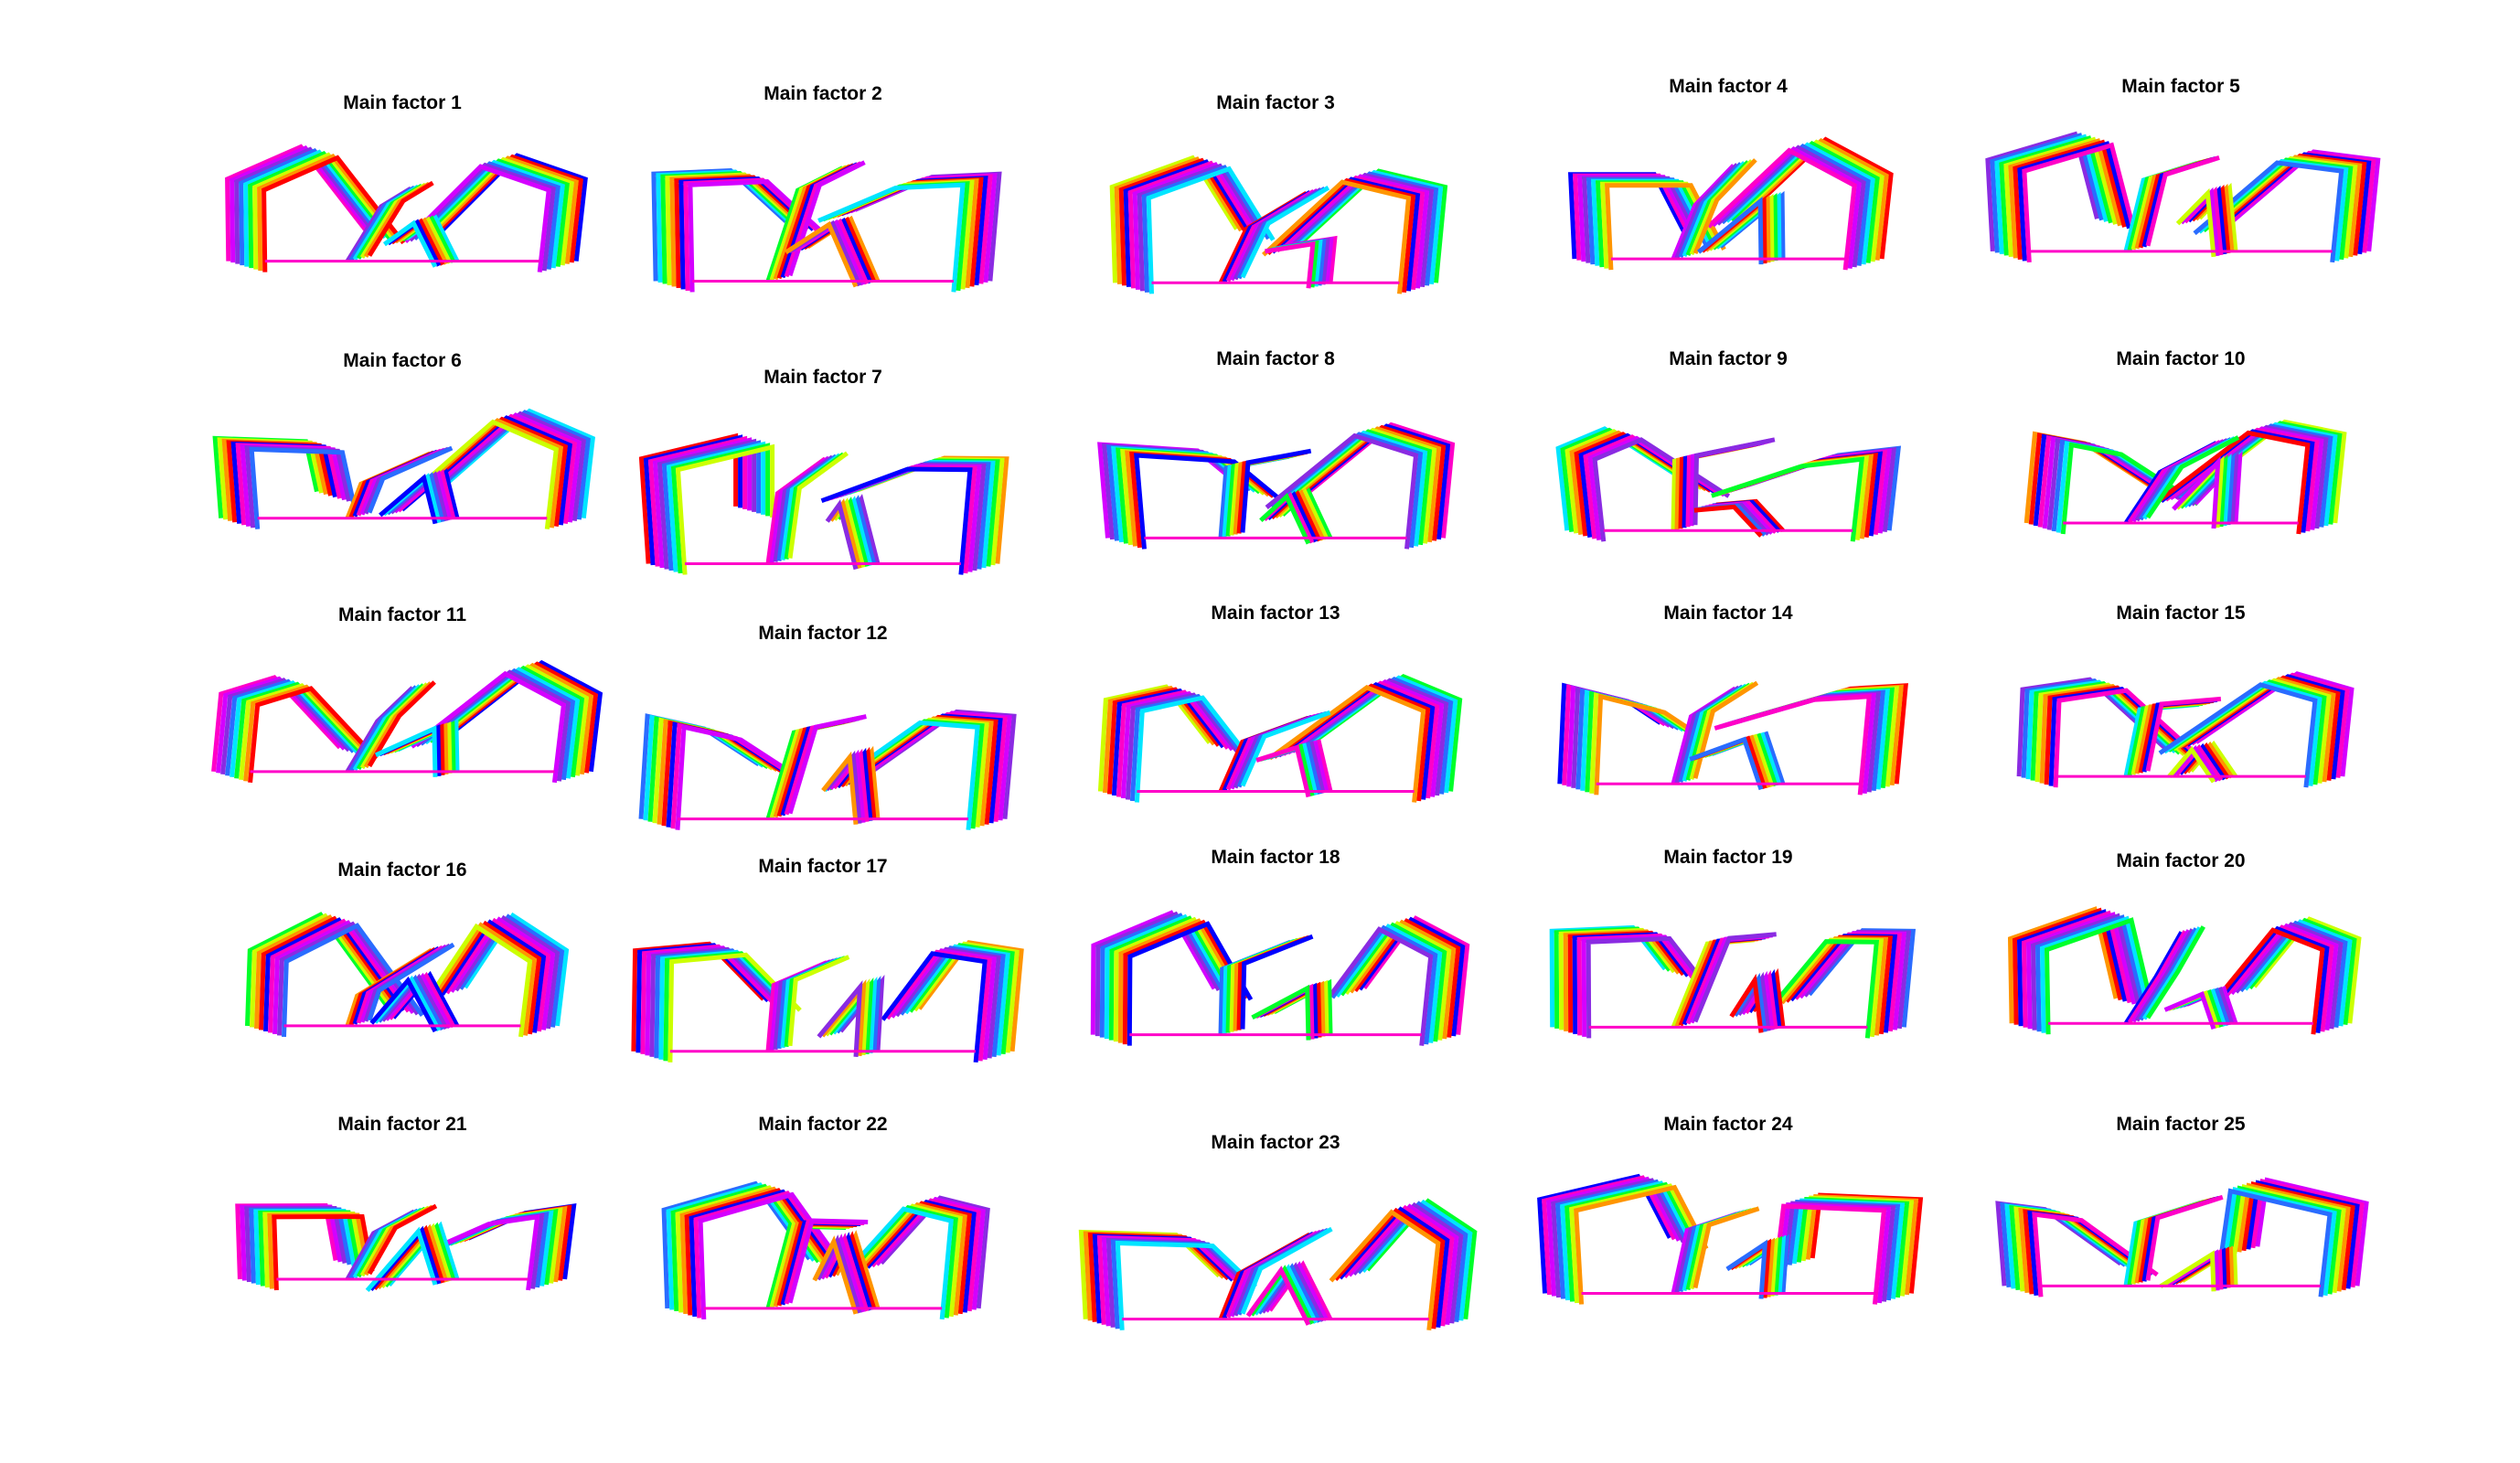 This screenshot has width=2520, height=1463. What do you see at coordinates (1728, 358) in the screenshot?
I see `panel-title: Main factor 9` at bounding box center [1728, 358].